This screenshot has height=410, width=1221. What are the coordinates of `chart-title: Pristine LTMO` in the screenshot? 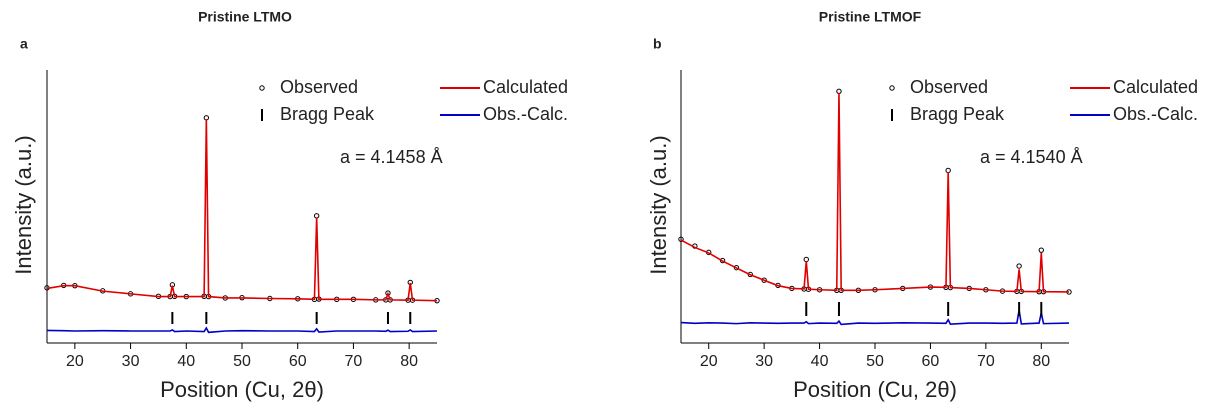 It's located at (245, 17).